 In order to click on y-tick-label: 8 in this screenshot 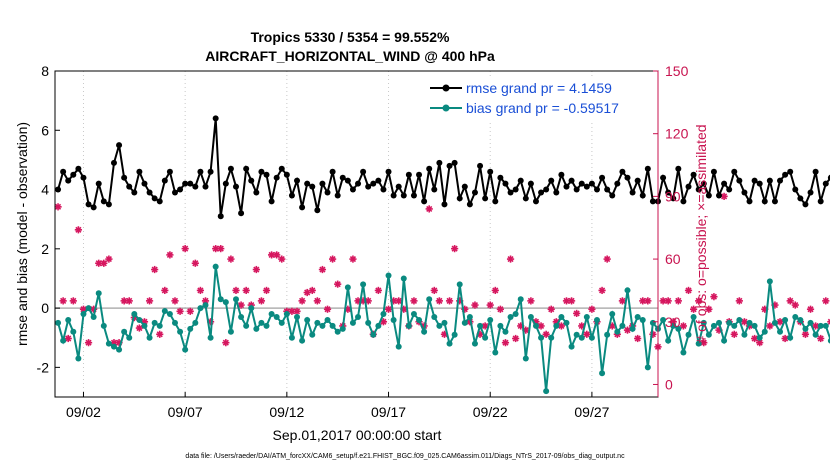, I will do `click(45, 71)`.